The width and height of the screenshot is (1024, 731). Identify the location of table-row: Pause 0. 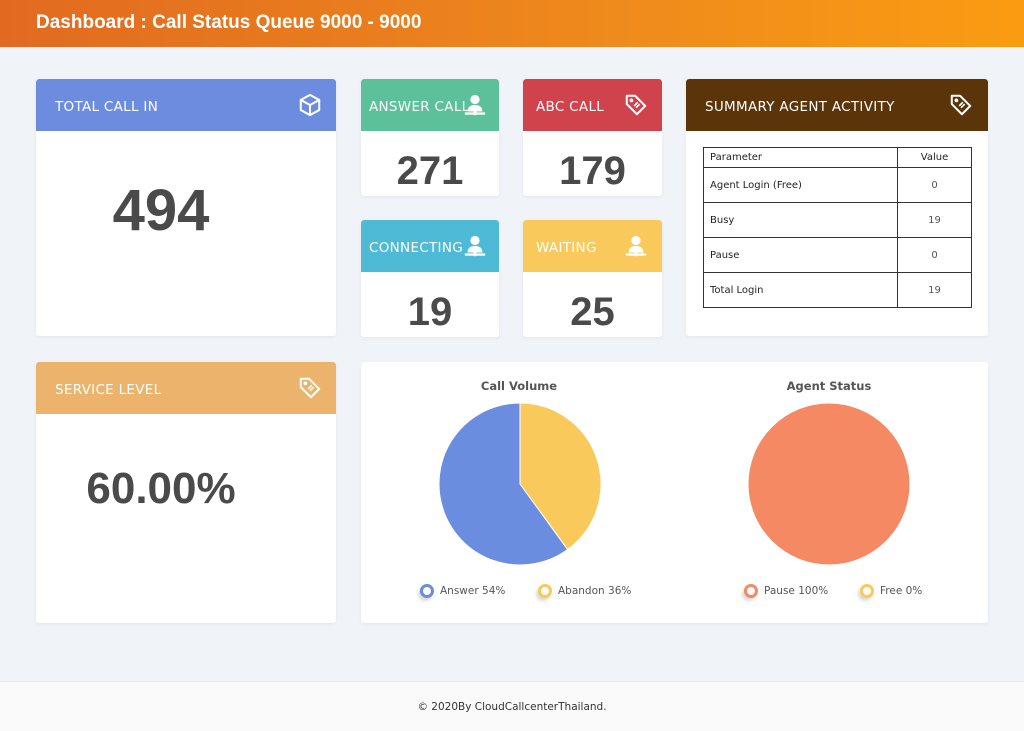
(837, 255).